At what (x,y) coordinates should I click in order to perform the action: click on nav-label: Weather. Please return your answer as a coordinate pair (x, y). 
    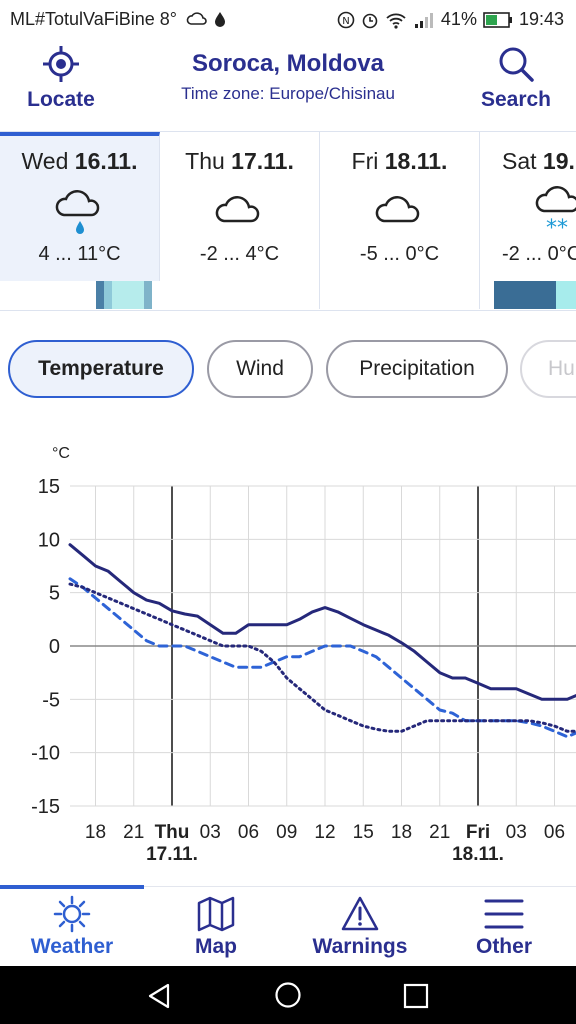
    Looking at the image, I should click on (72, 946).